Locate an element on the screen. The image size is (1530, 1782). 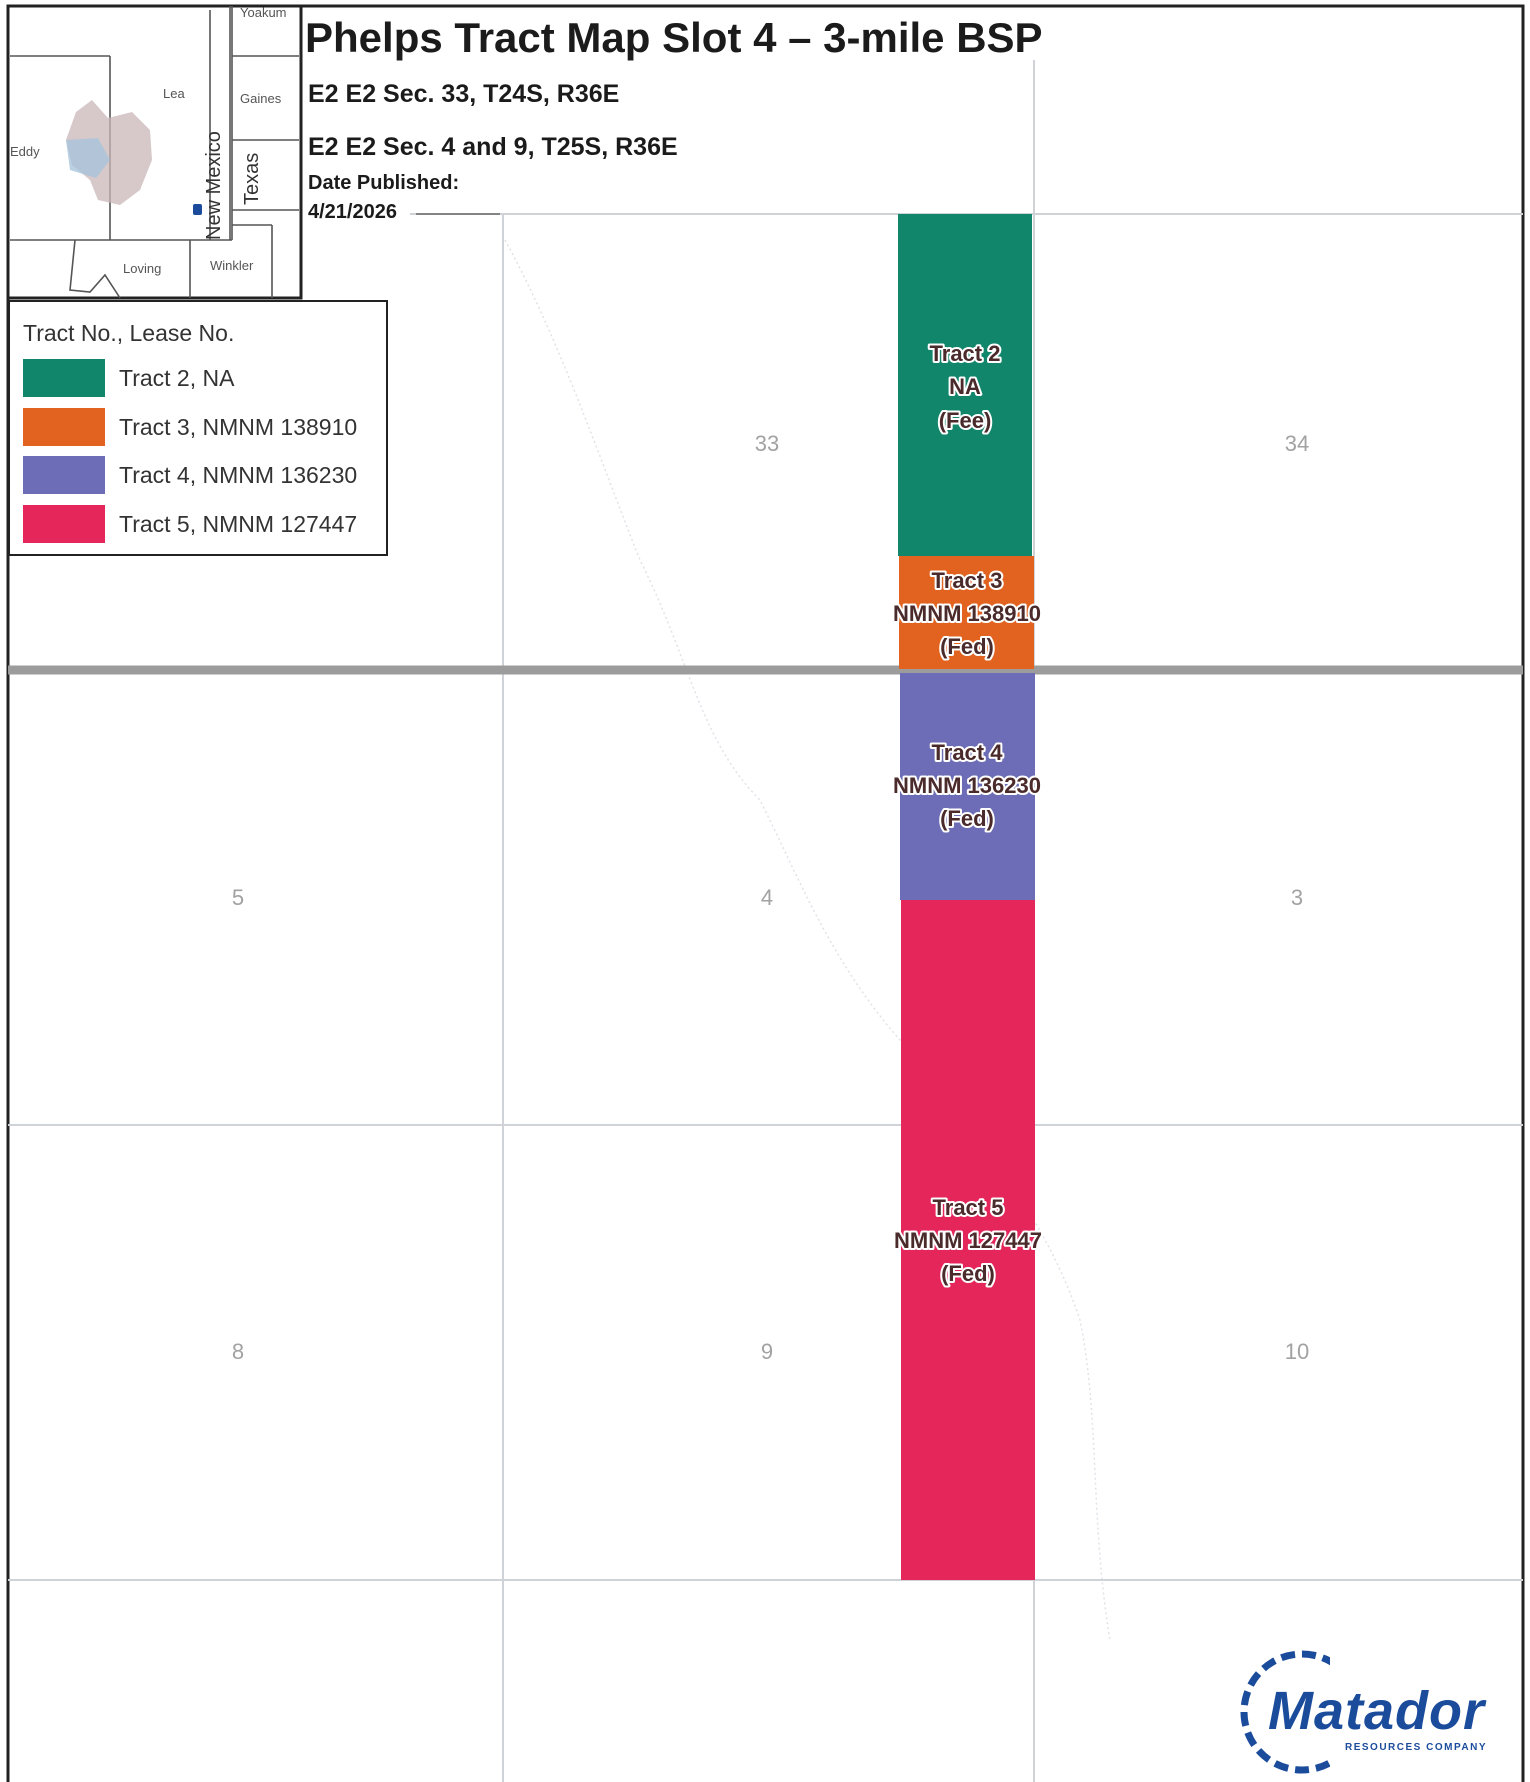
tract-5-label-line2: NMNM 127447 is located at coordinates (968, 1240).